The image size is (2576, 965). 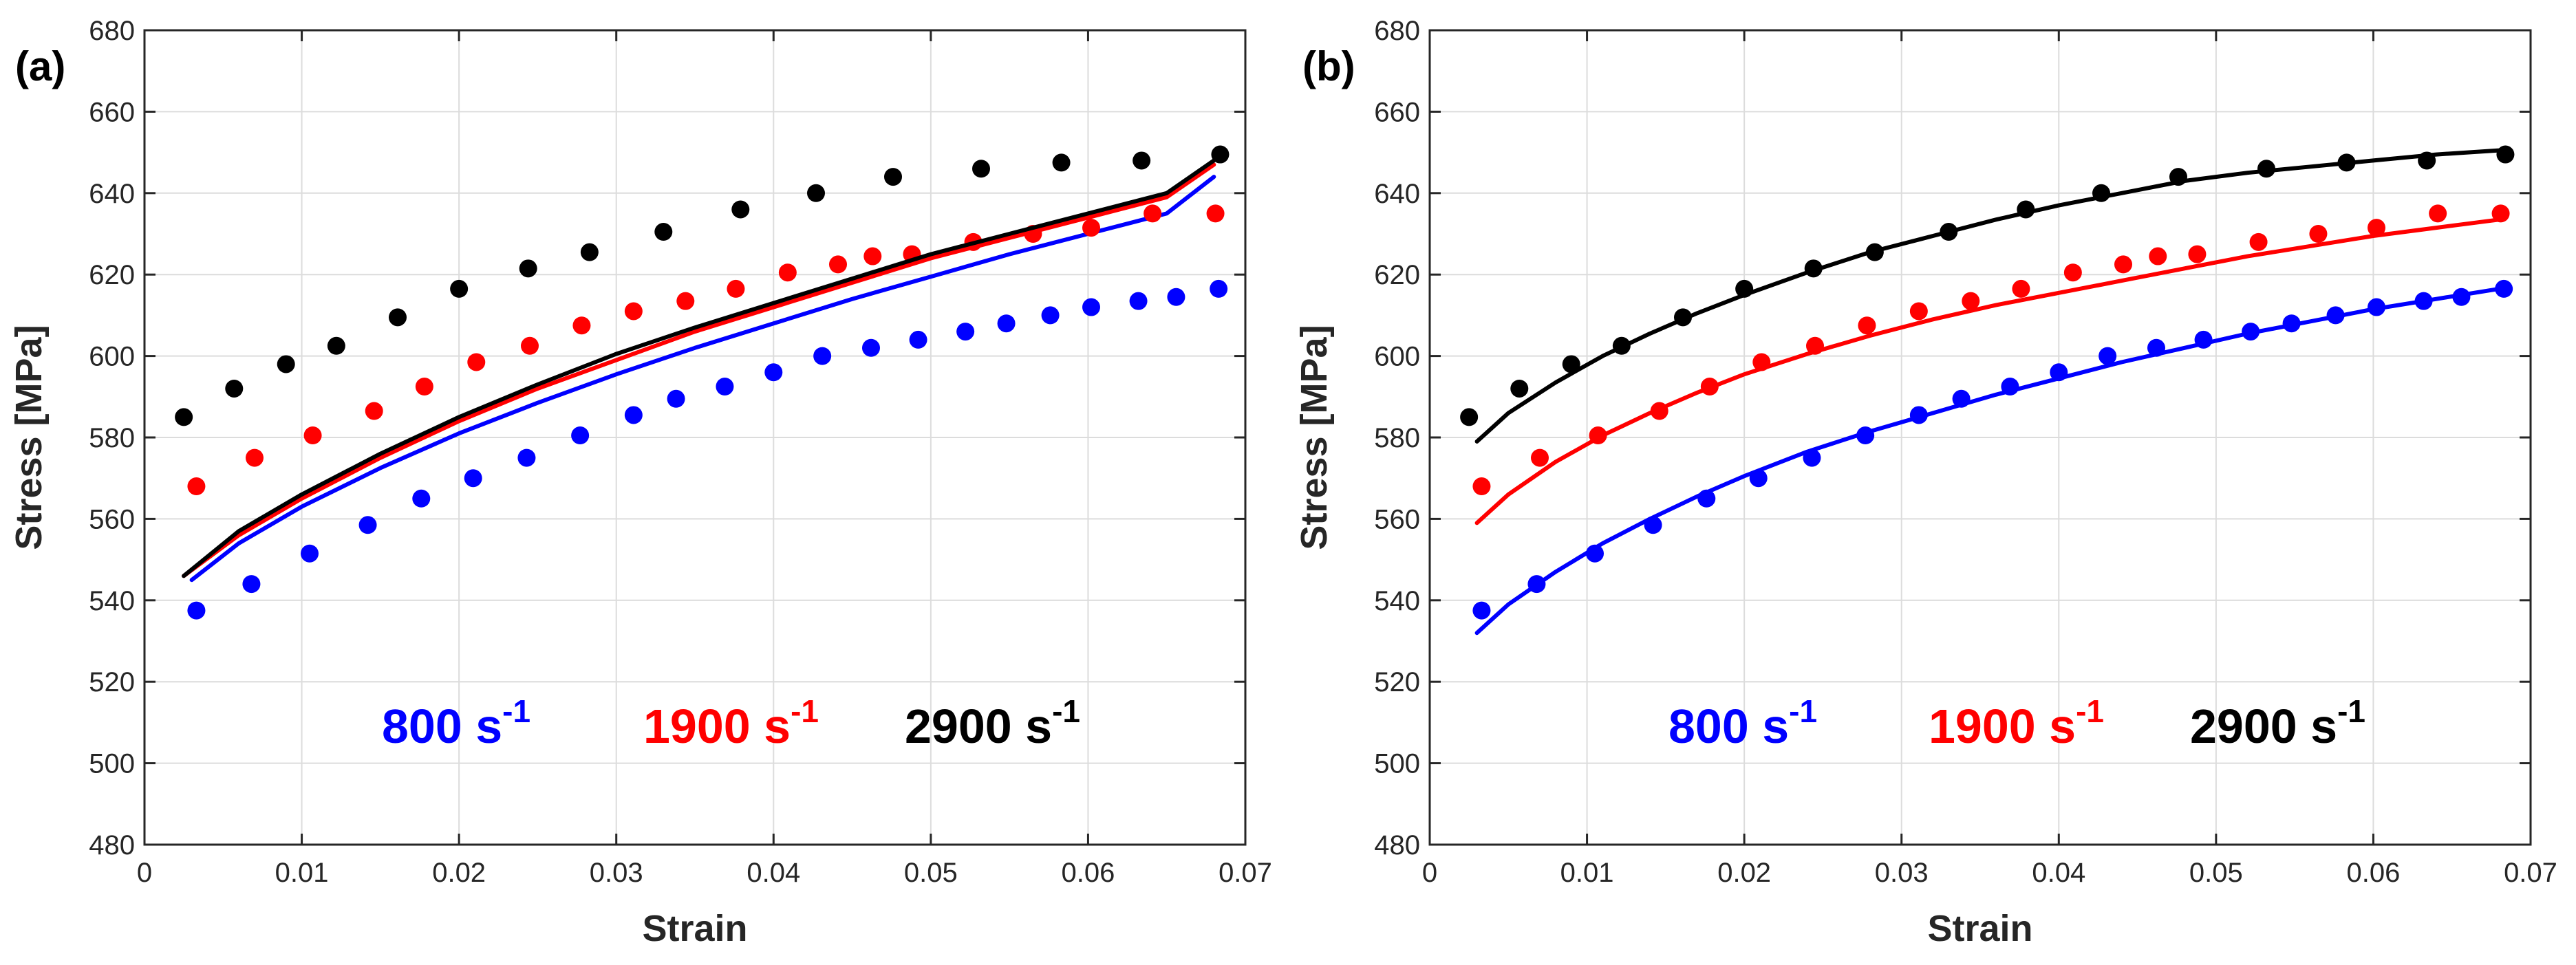 I want to click on y-tick-label: 620, so click(x=112, y=275).